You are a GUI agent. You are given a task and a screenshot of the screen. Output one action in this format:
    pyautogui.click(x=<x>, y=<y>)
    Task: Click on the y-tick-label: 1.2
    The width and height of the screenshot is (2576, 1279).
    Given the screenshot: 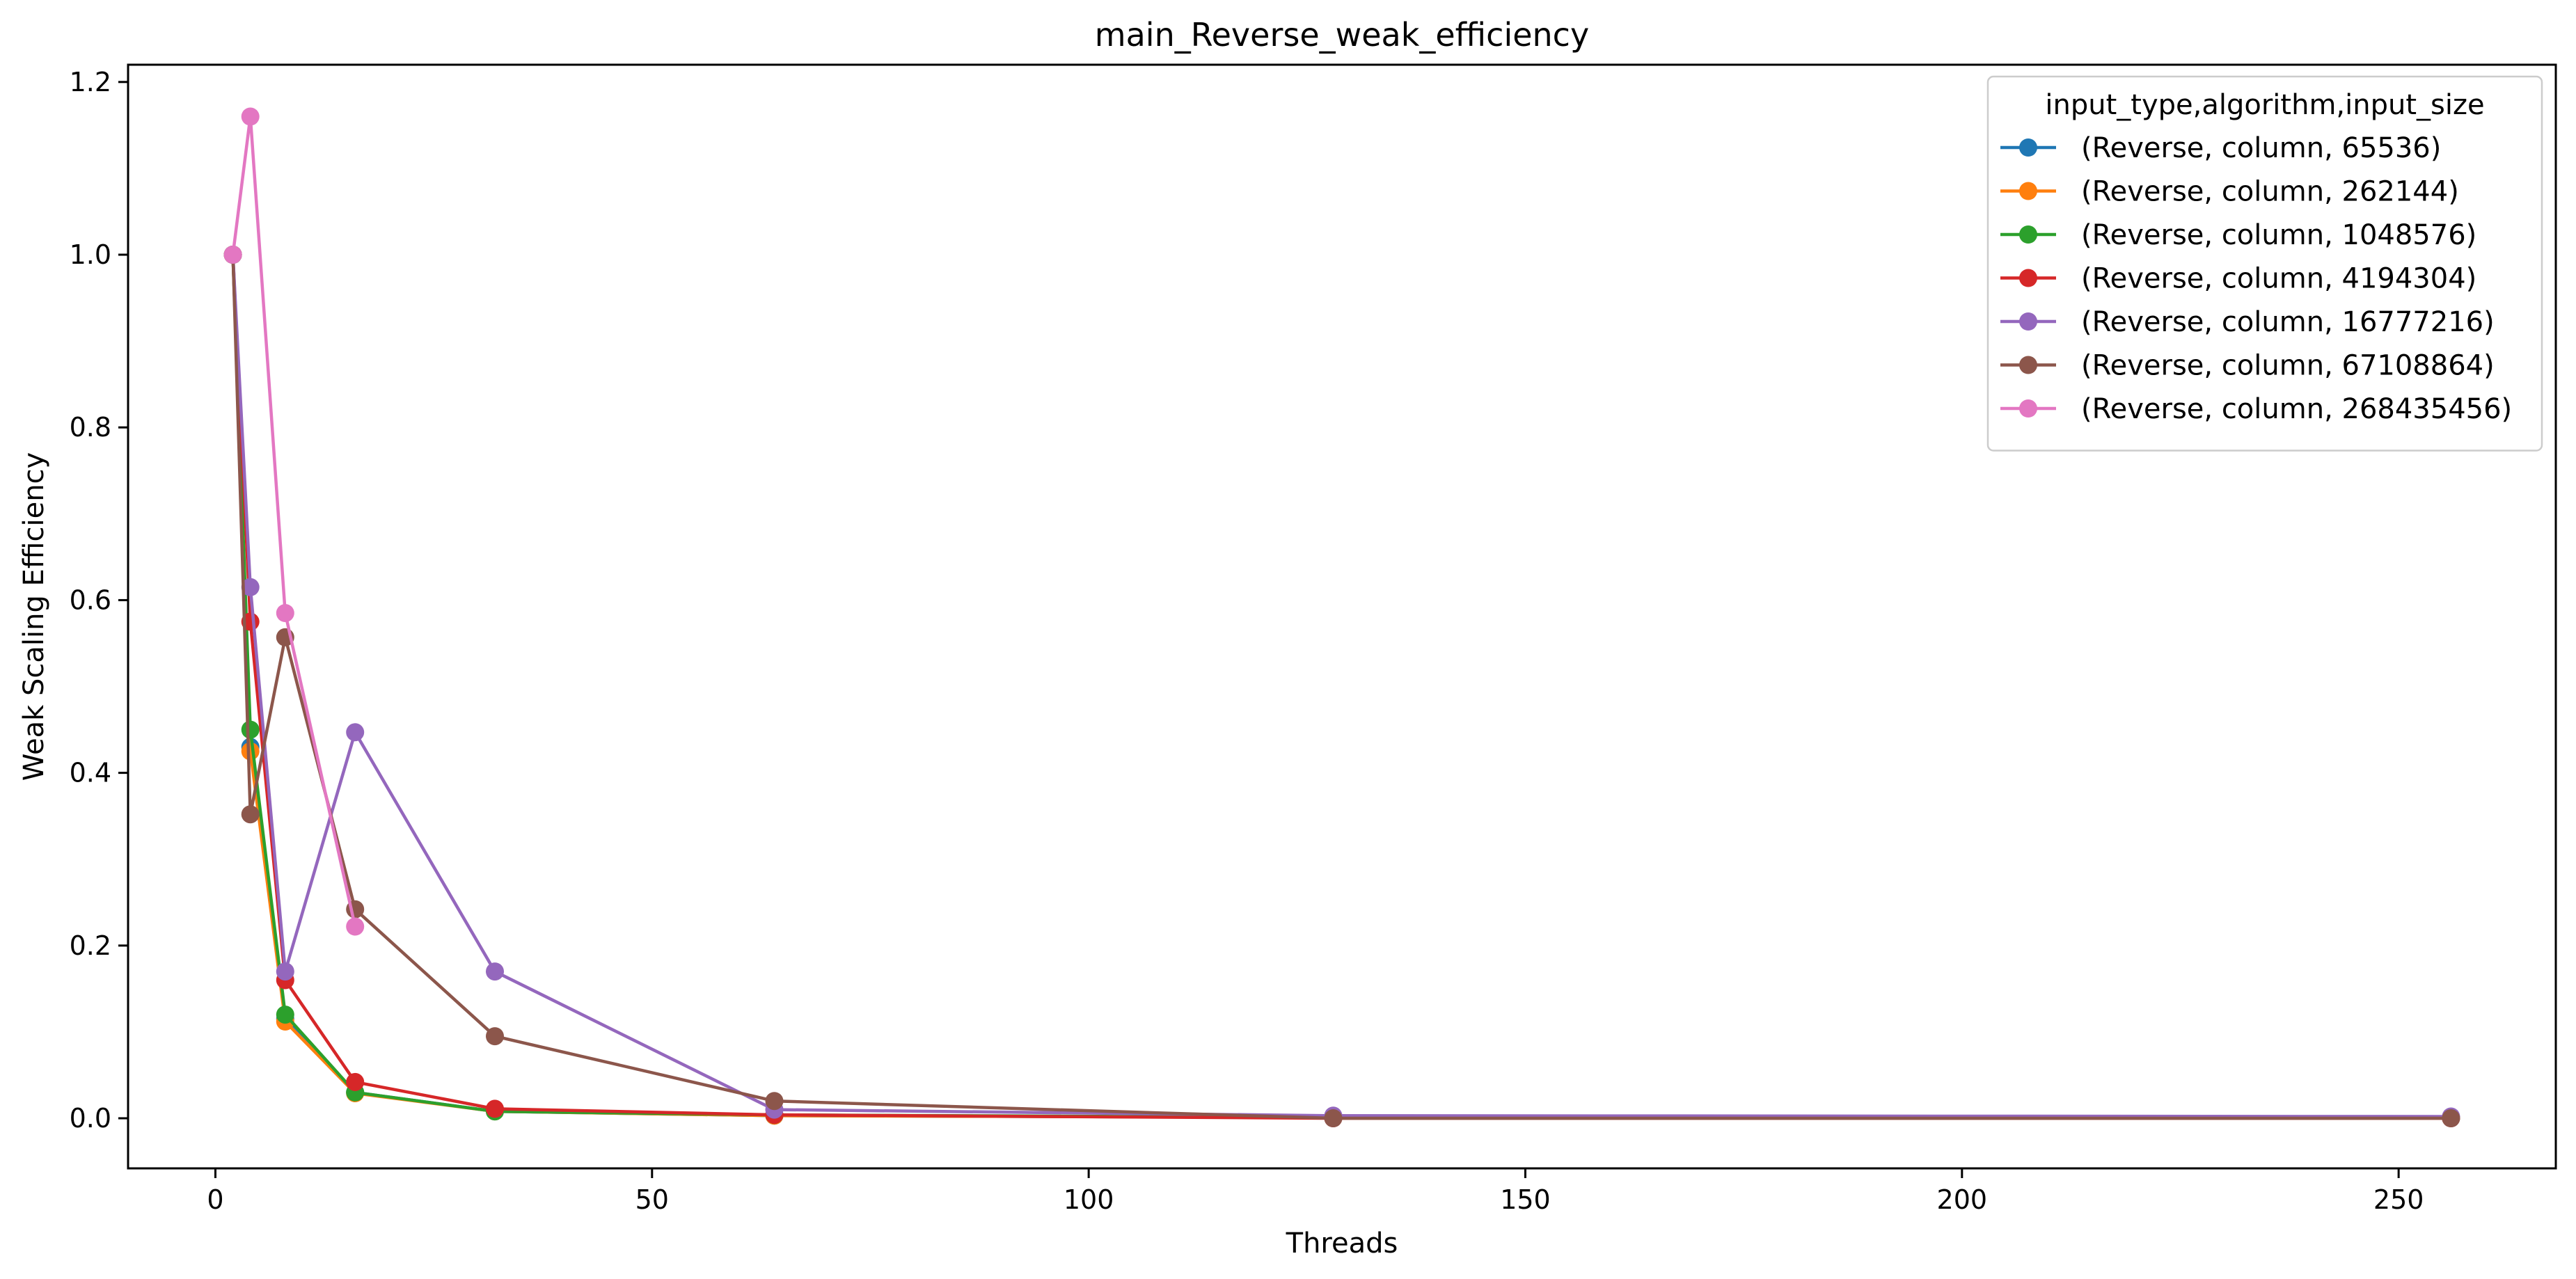 What is the action you would take?
    pyautogui.click(x=90, y=82)
    